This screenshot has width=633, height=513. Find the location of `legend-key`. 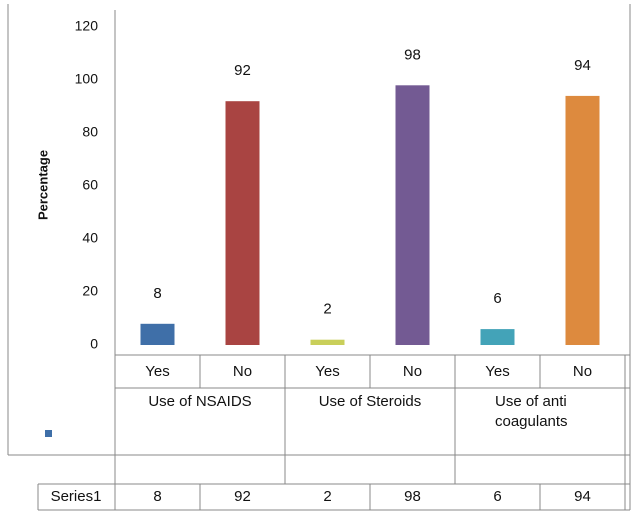

legend-key is located at coordinates (48, 433).